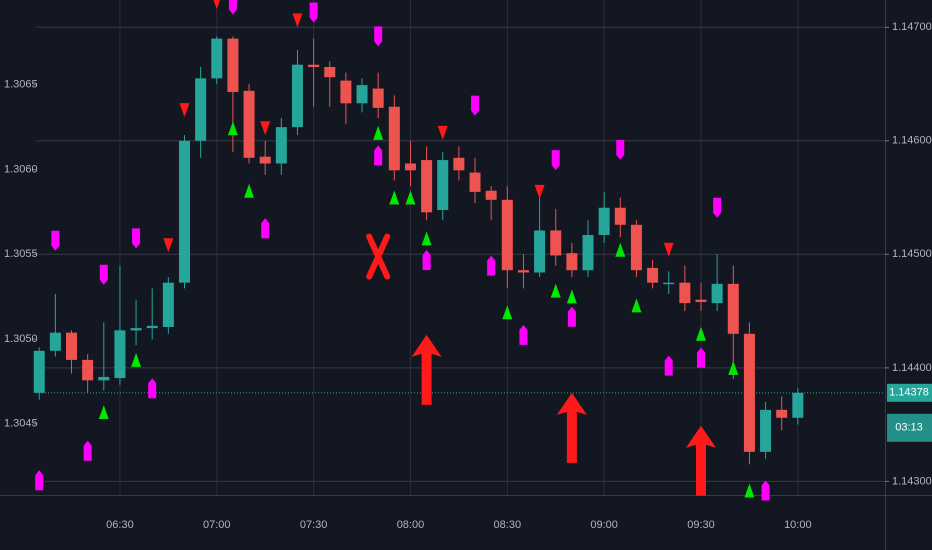 This screenshot has height=550, width=932. I want to click on x-tick-label: 08:00, so click(411, 525).